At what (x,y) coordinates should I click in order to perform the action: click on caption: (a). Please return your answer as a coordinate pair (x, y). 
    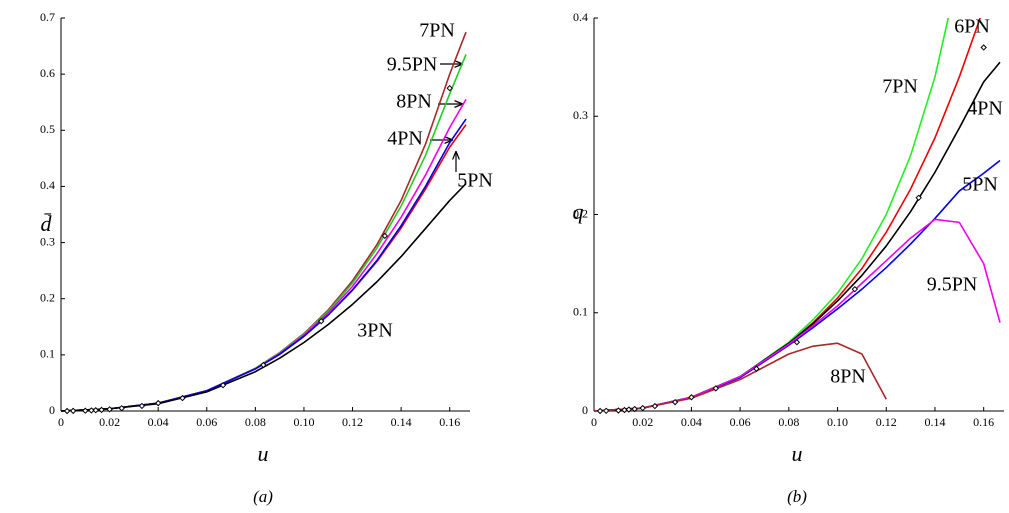
    Looking at the image, I should click on (263, 496).